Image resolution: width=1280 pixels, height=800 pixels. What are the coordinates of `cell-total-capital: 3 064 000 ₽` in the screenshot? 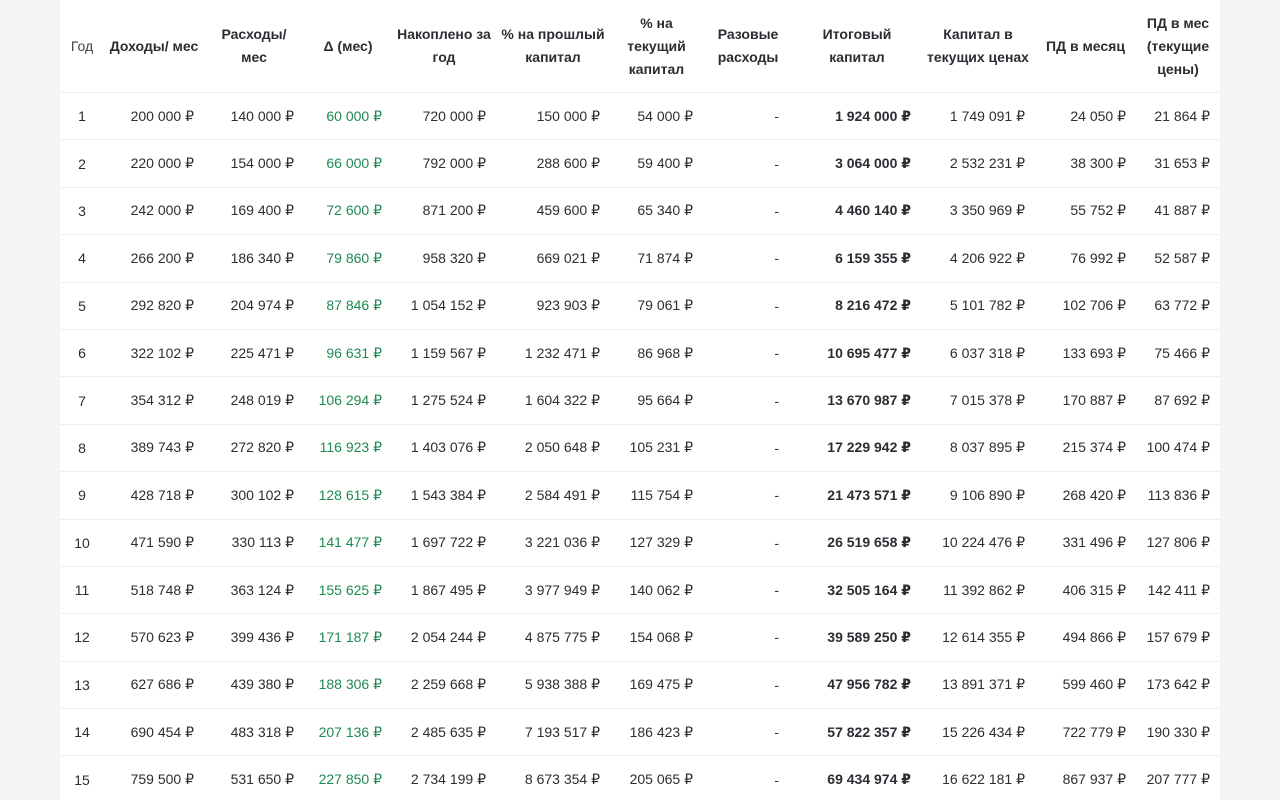 It's located at (857, 163).